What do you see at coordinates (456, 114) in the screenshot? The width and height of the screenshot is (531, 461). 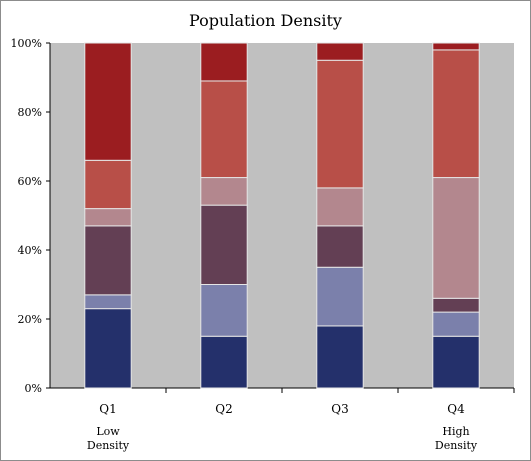 I see `bar-segment-q4-s5` at bounding box center [456, 114].